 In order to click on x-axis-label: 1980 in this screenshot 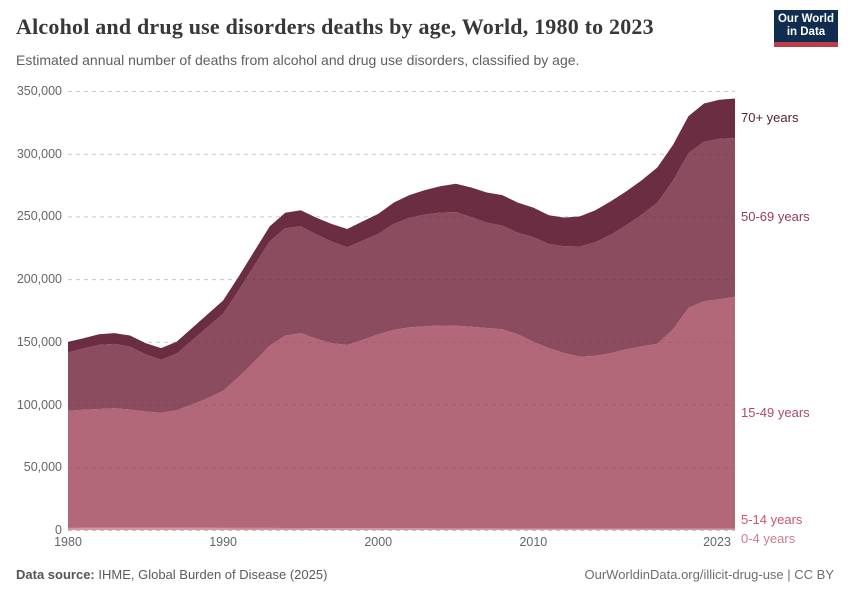, I will do `click(68, 542)`.